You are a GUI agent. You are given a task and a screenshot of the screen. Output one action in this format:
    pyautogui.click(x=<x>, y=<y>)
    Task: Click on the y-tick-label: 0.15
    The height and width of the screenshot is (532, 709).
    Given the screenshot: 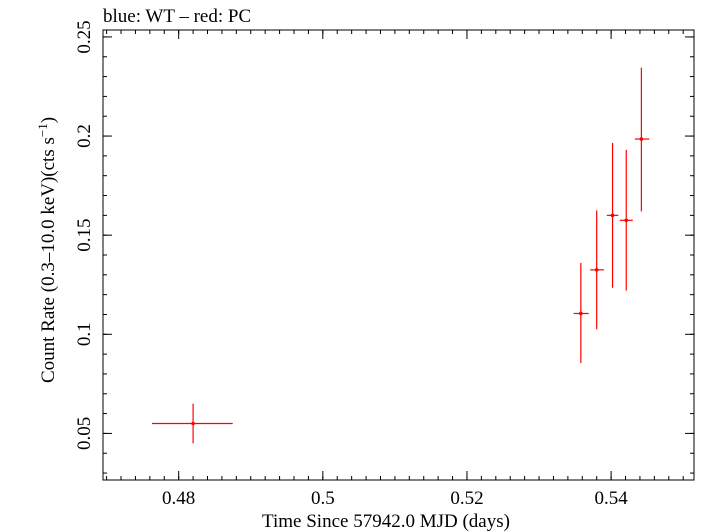 What is the action you would take?
    pyautogui.click(x=84, y=235)
    